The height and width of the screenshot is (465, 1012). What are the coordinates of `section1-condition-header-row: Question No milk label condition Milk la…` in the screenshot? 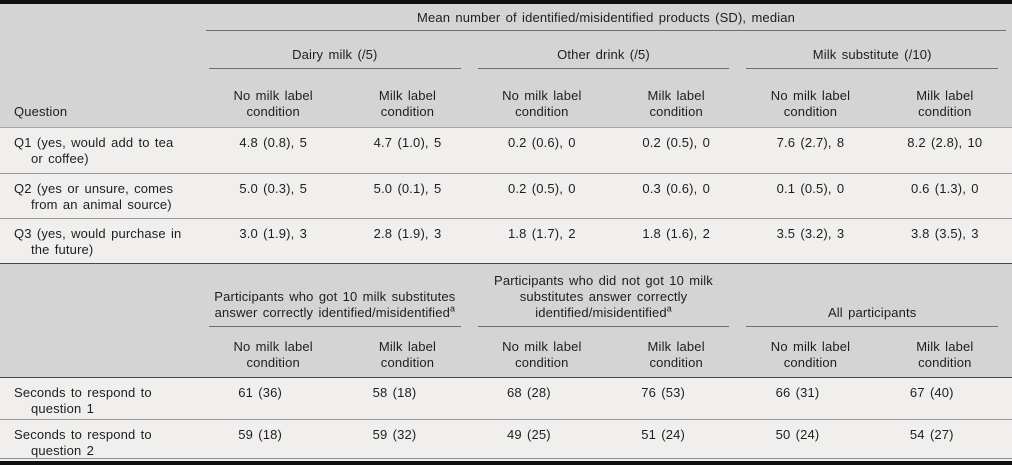 It's located at (506, 98).